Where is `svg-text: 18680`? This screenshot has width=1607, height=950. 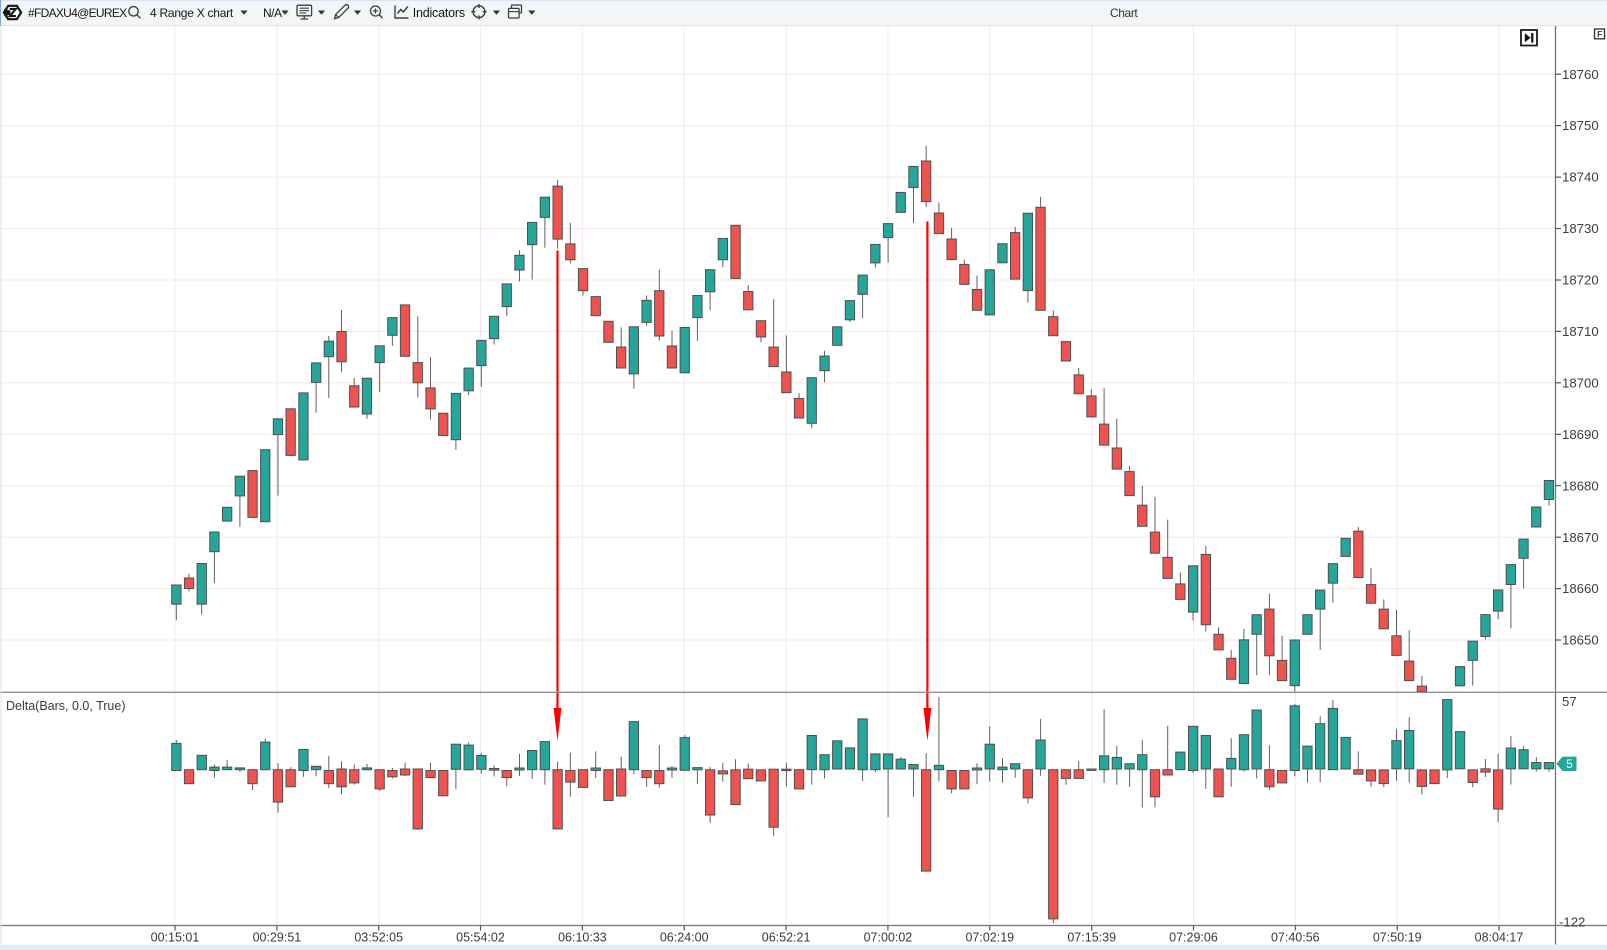 svg-text: 18680 is located at coordinates (1580, 485).